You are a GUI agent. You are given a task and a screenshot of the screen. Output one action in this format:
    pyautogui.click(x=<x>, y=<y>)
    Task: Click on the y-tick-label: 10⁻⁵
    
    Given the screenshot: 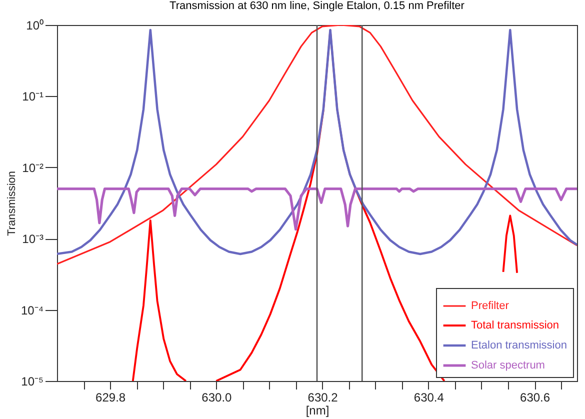 What is the action you would take?
    pyautogui.click(x=32, y=381)
    